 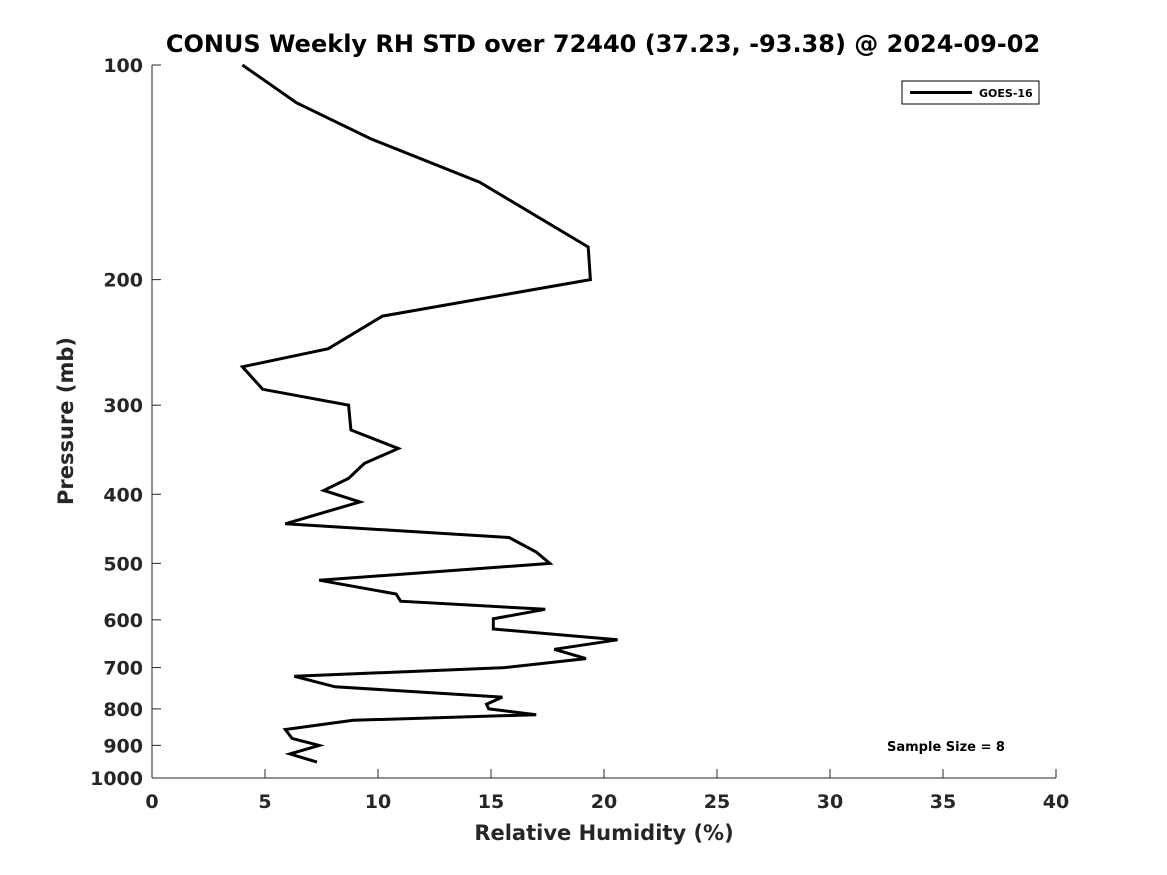 What do you see at coordinates (378, 802) in the screenshot?
I see `x-tick-label: 10` at bounding box center [378, 802].